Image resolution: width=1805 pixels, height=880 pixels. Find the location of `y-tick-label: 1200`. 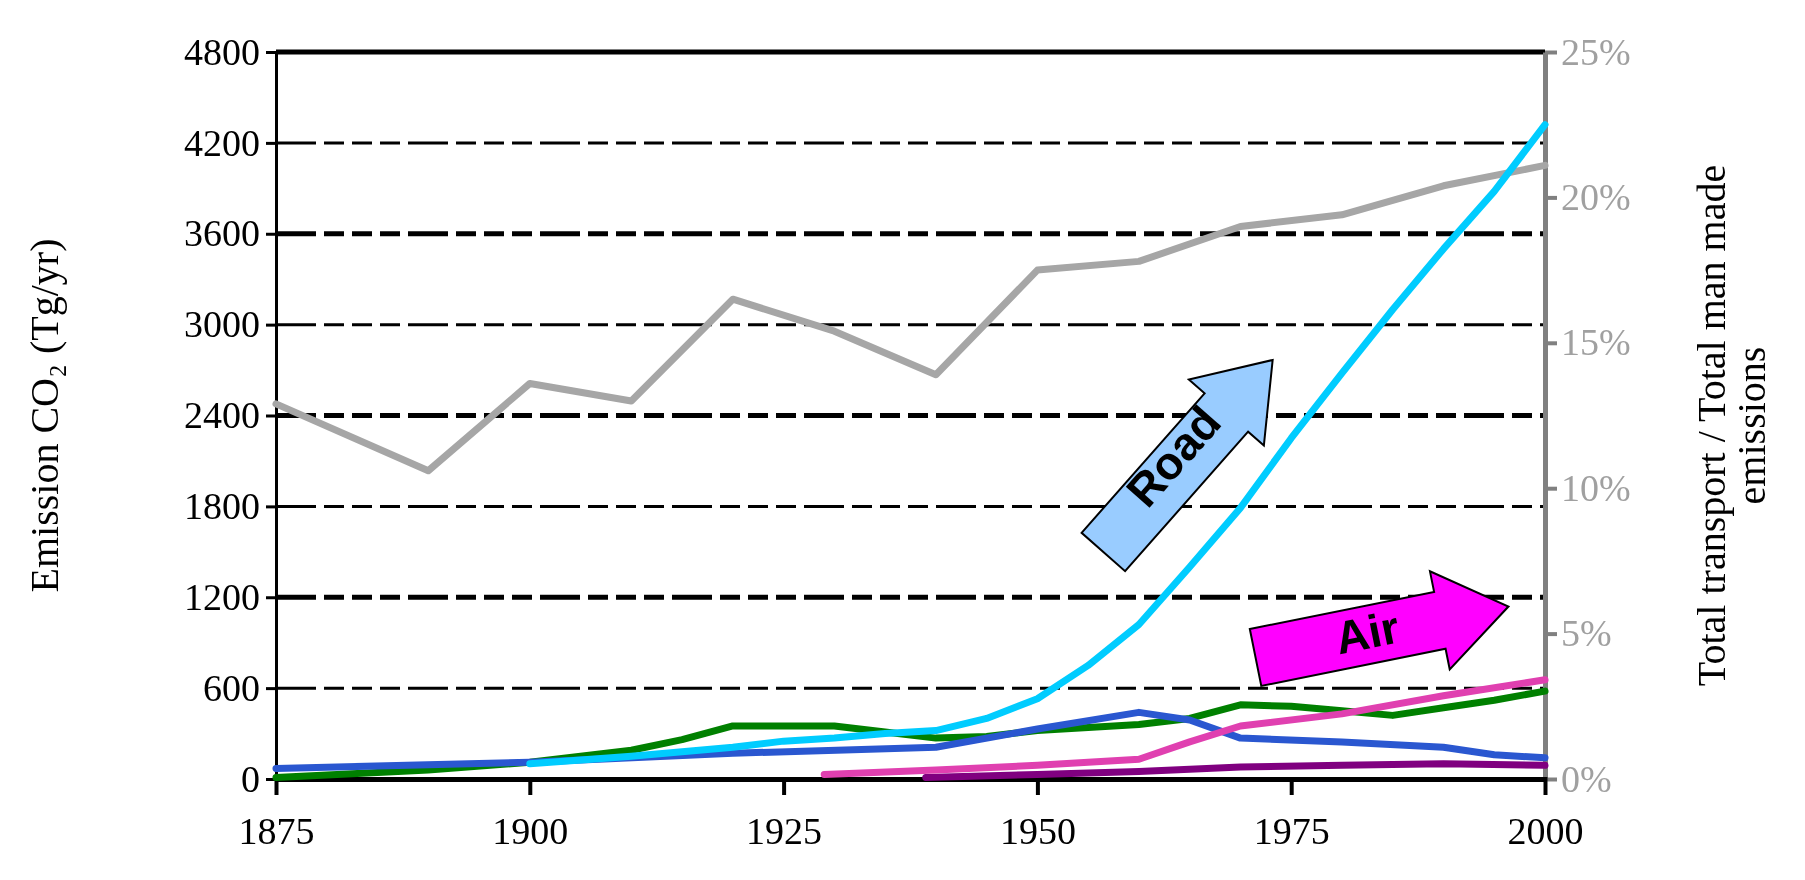

y-tick-label: 1200 is located at coordinates (222, 596).